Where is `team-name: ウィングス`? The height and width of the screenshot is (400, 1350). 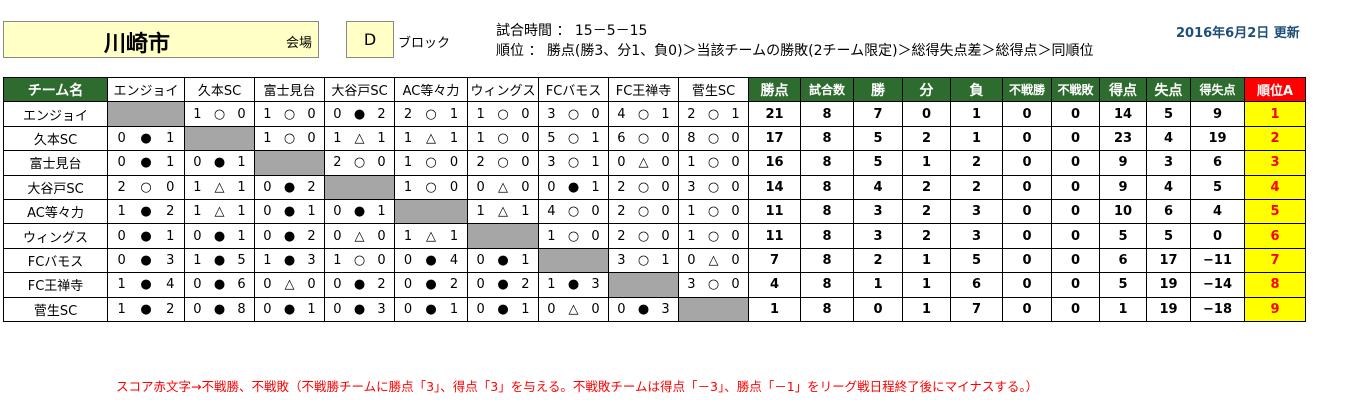 team-name: ウィングス is located at coordinates (55, 236).